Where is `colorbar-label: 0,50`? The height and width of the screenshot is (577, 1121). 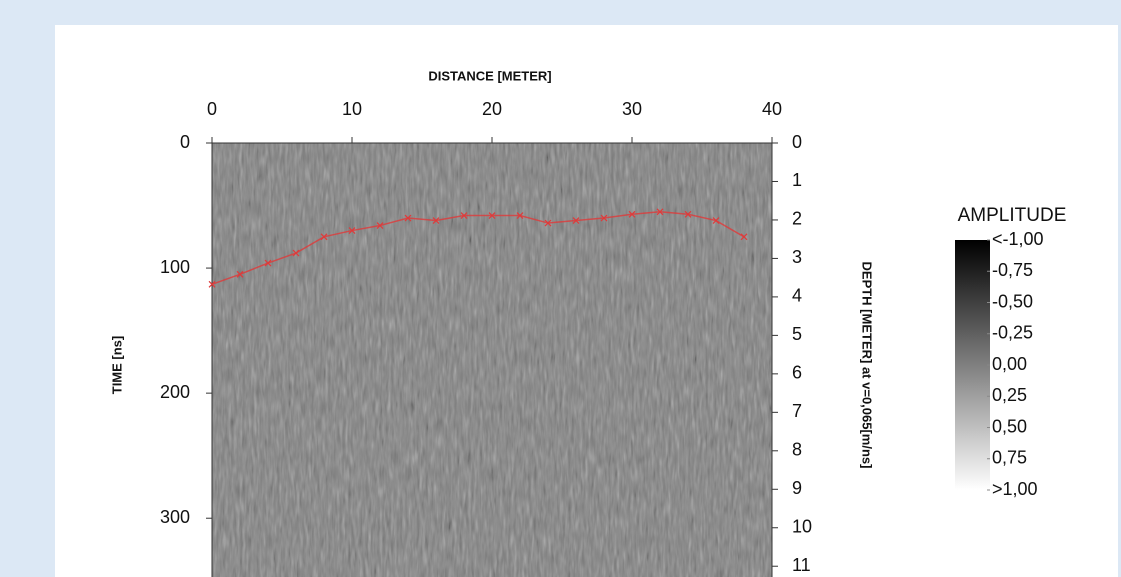
colorbar-label: 0,50 is located at coordinates (1009, 426).